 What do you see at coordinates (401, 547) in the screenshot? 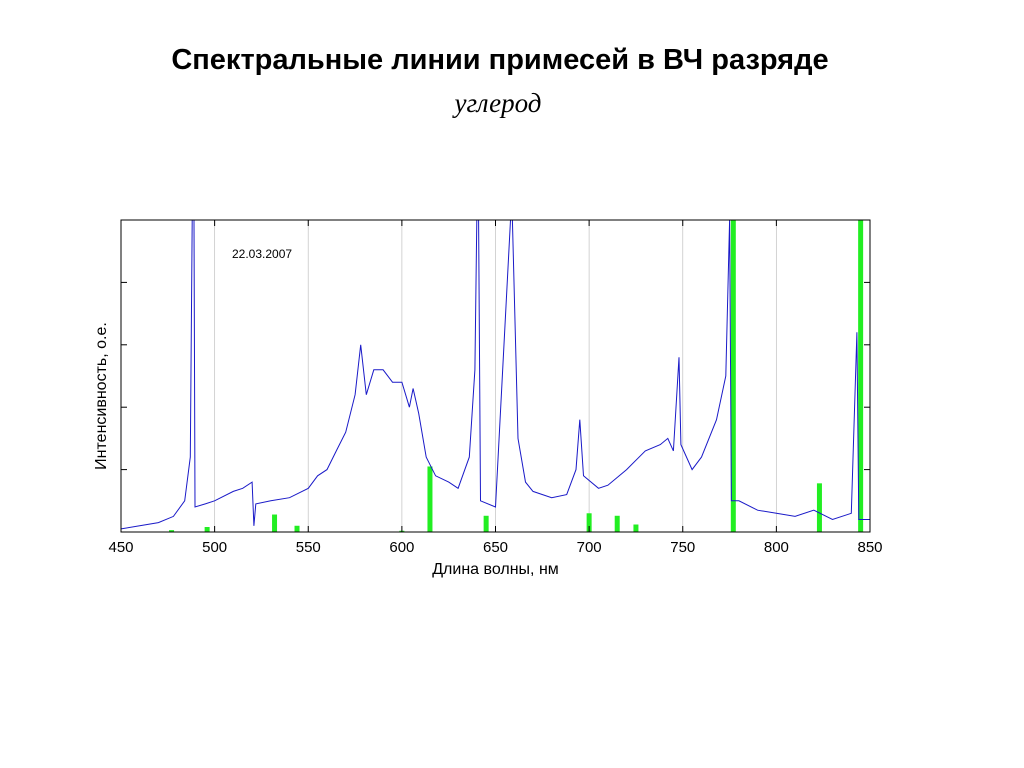
I see `x-tick-label: 600` at bounding box center [401, 547].